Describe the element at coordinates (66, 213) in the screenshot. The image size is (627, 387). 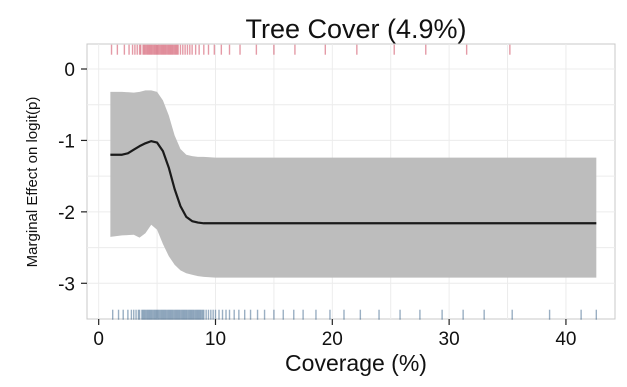
I see `y-tick-label: -2` at that location.